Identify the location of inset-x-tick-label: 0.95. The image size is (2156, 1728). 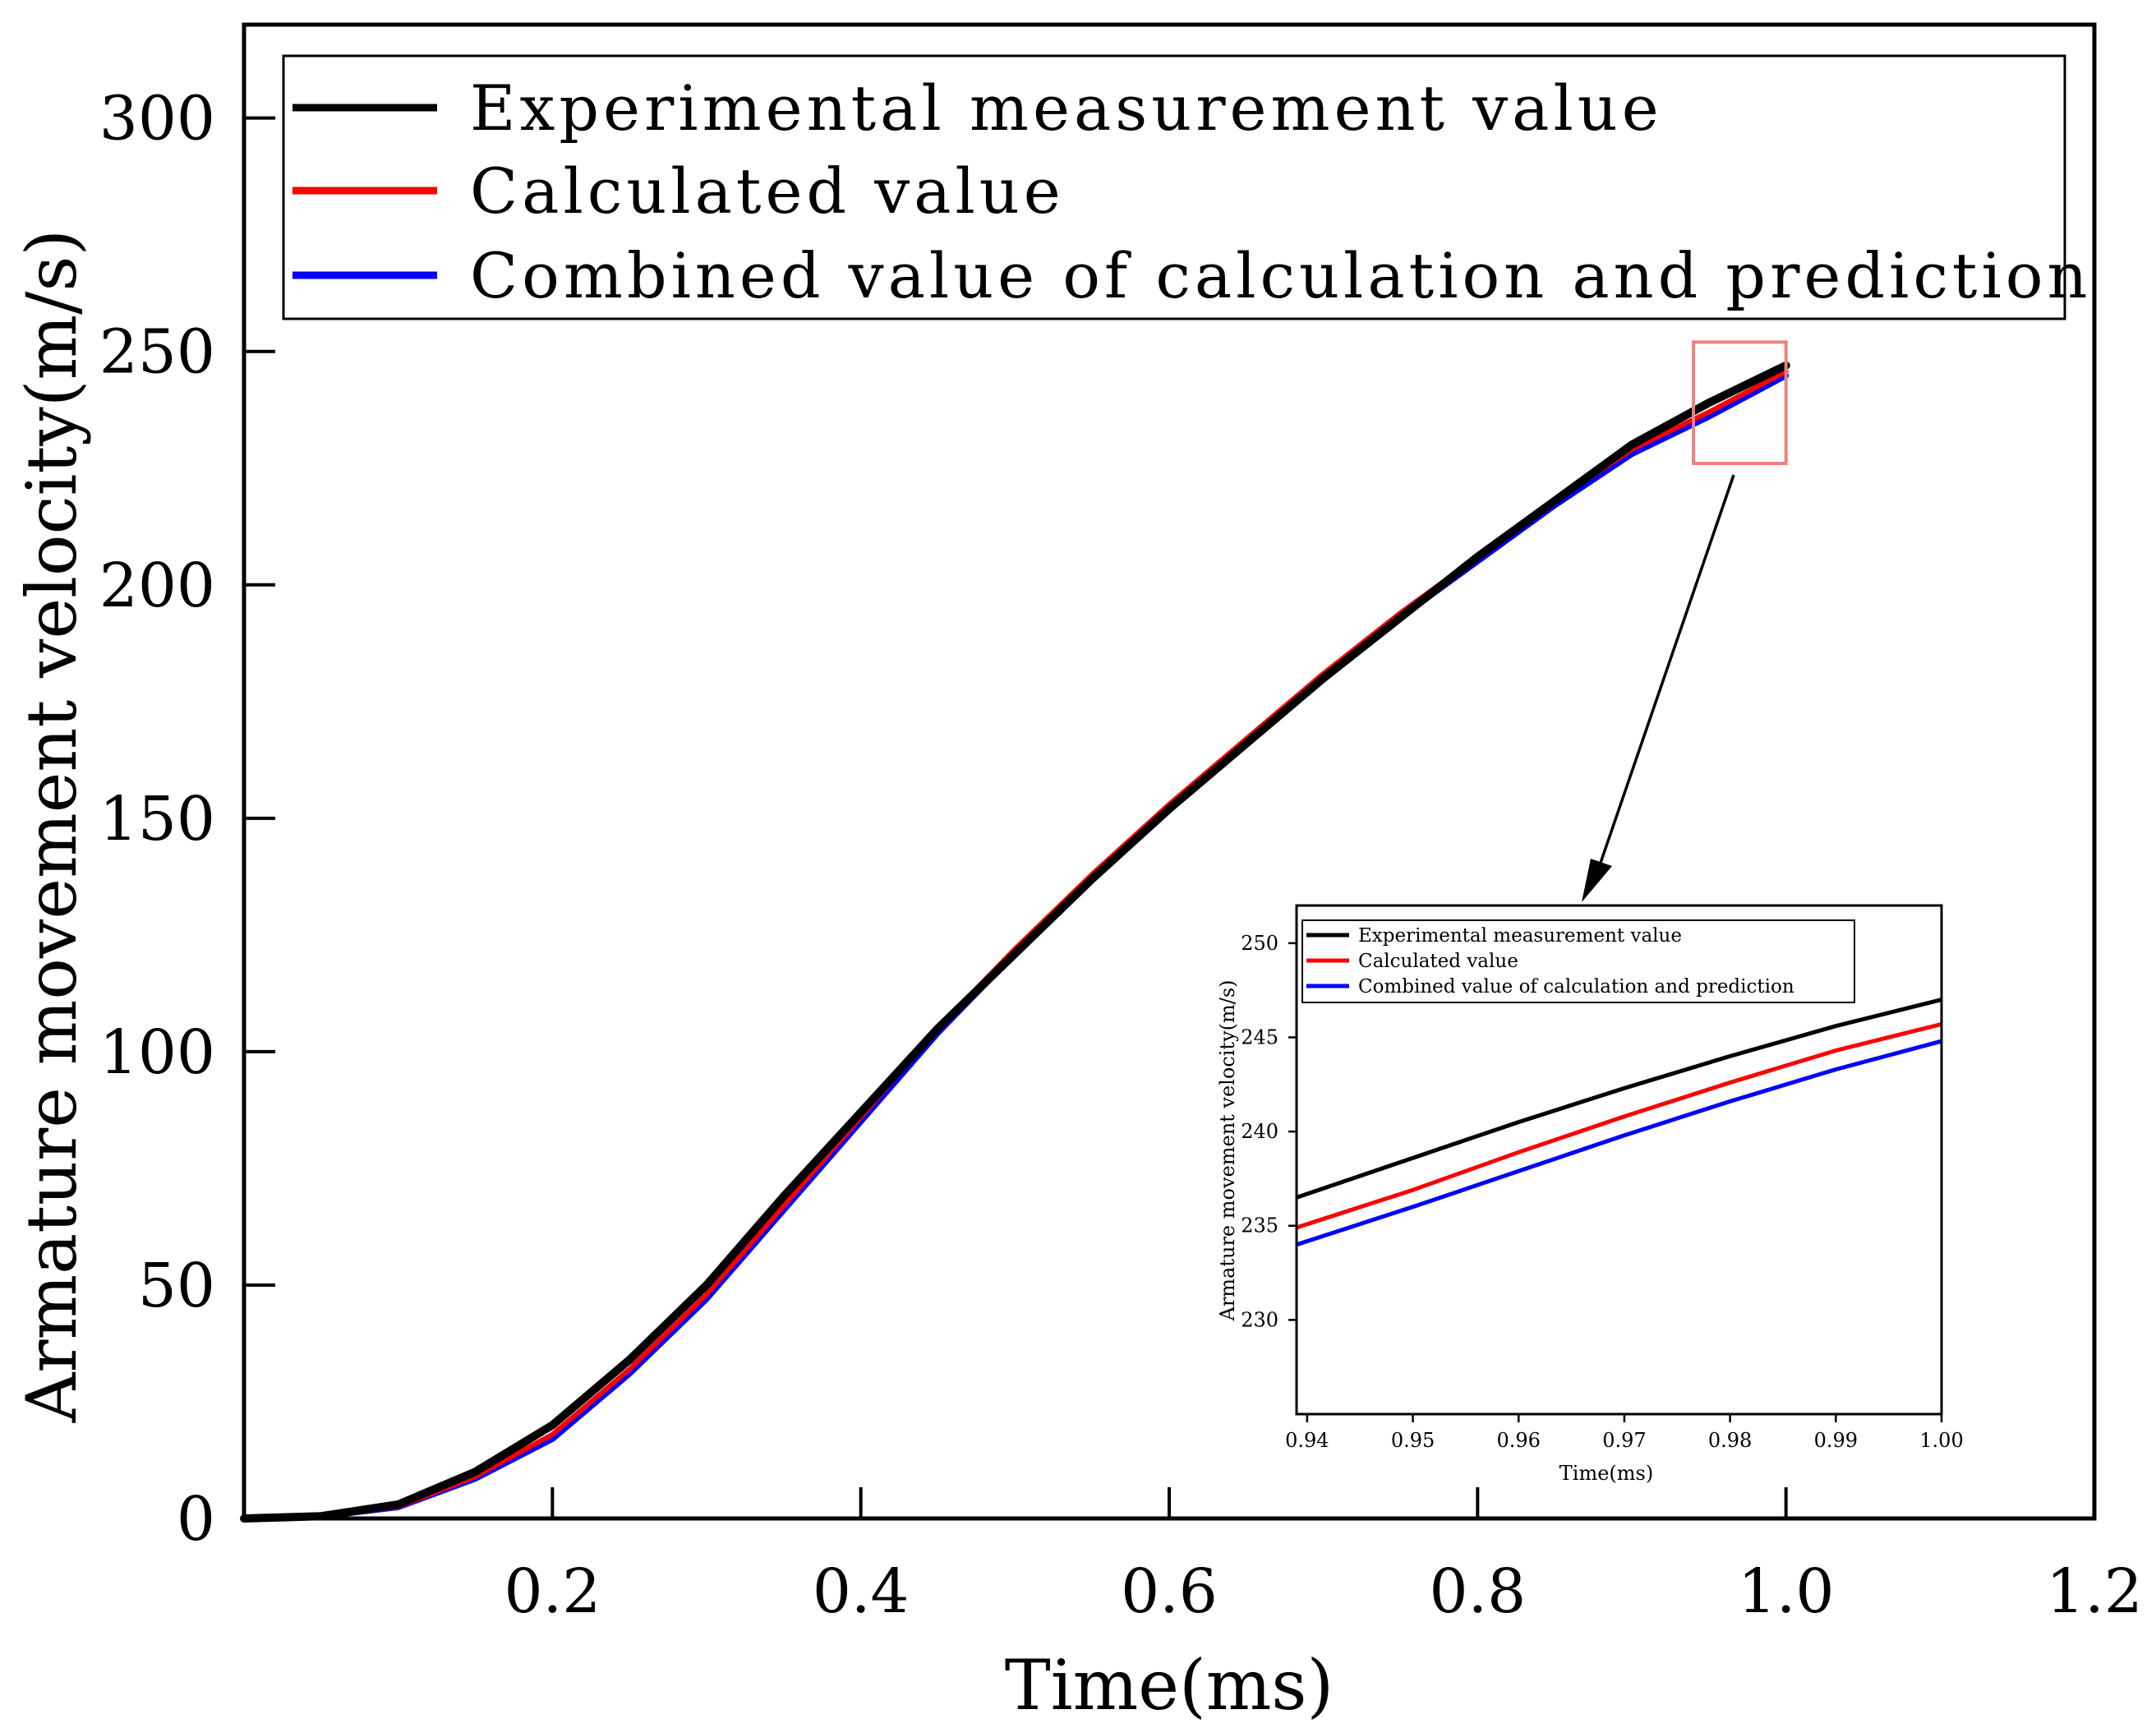
(1413, 1440).